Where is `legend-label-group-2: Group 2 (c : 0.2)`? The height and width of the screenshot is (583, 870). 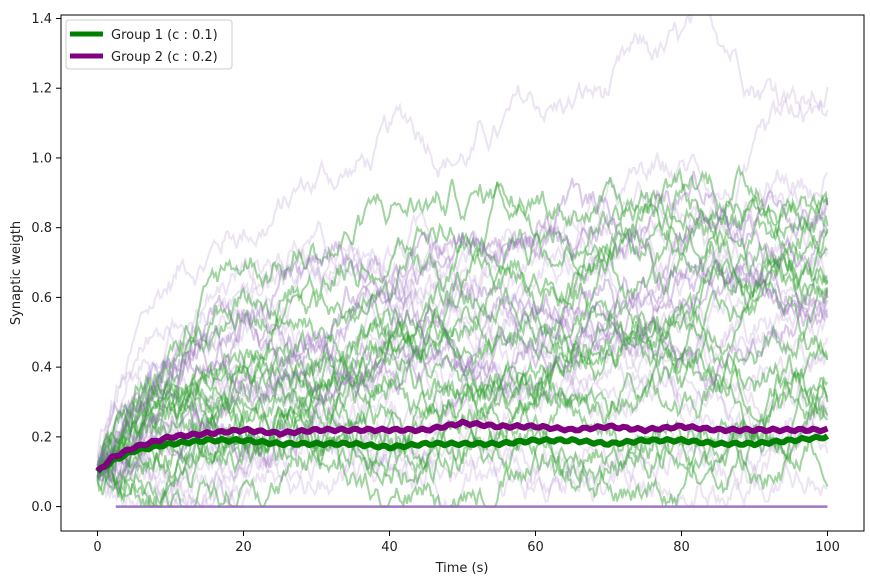 legend-label-group-2: Group 2 (c : 0.2) is located at coordinates (164, 57).